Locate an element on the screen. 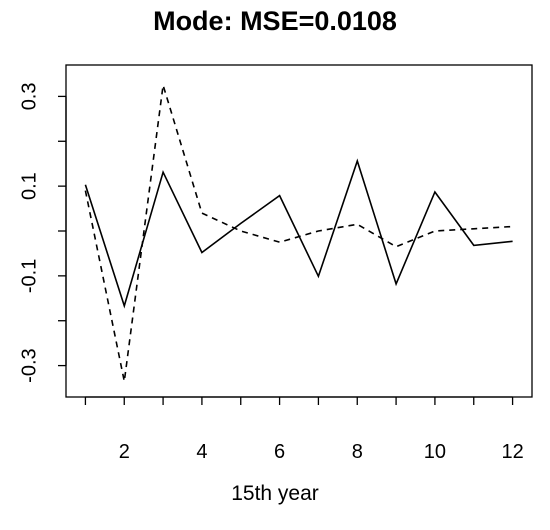  x-tick-label: 10 is located at coordinates (435, 452).